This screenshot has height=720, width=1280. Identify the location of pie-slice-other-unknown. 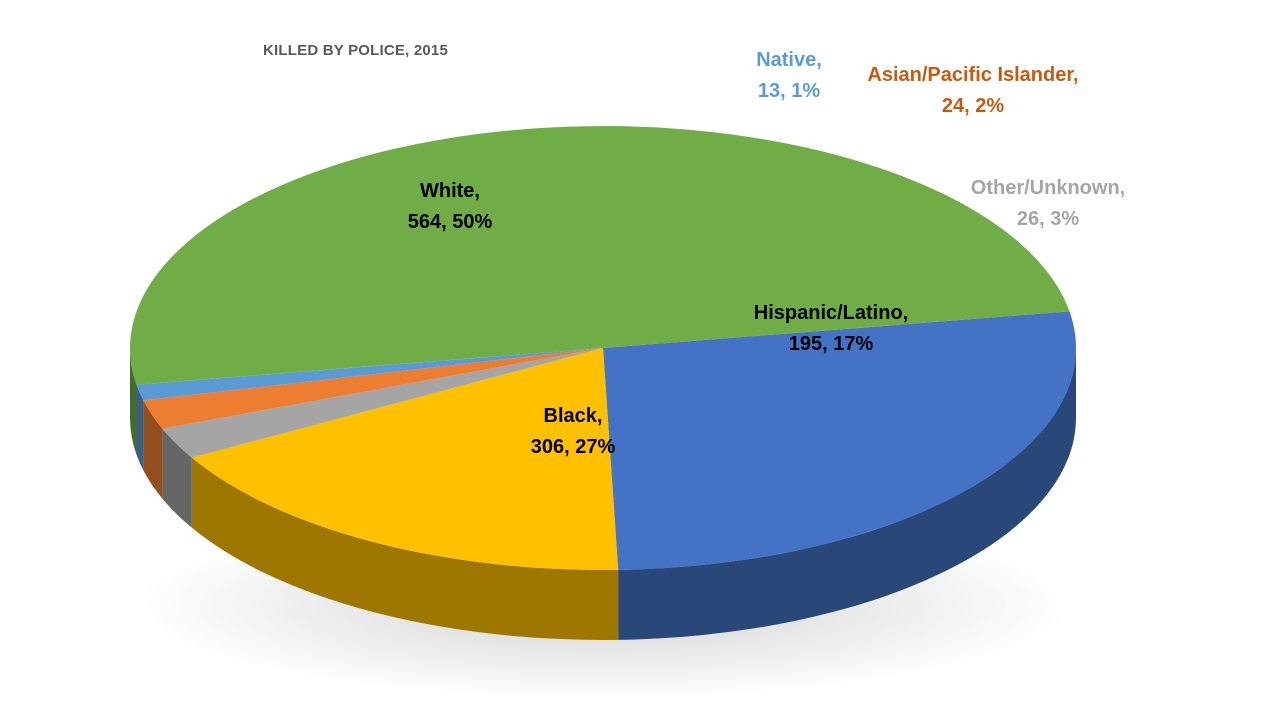
(382, 403).